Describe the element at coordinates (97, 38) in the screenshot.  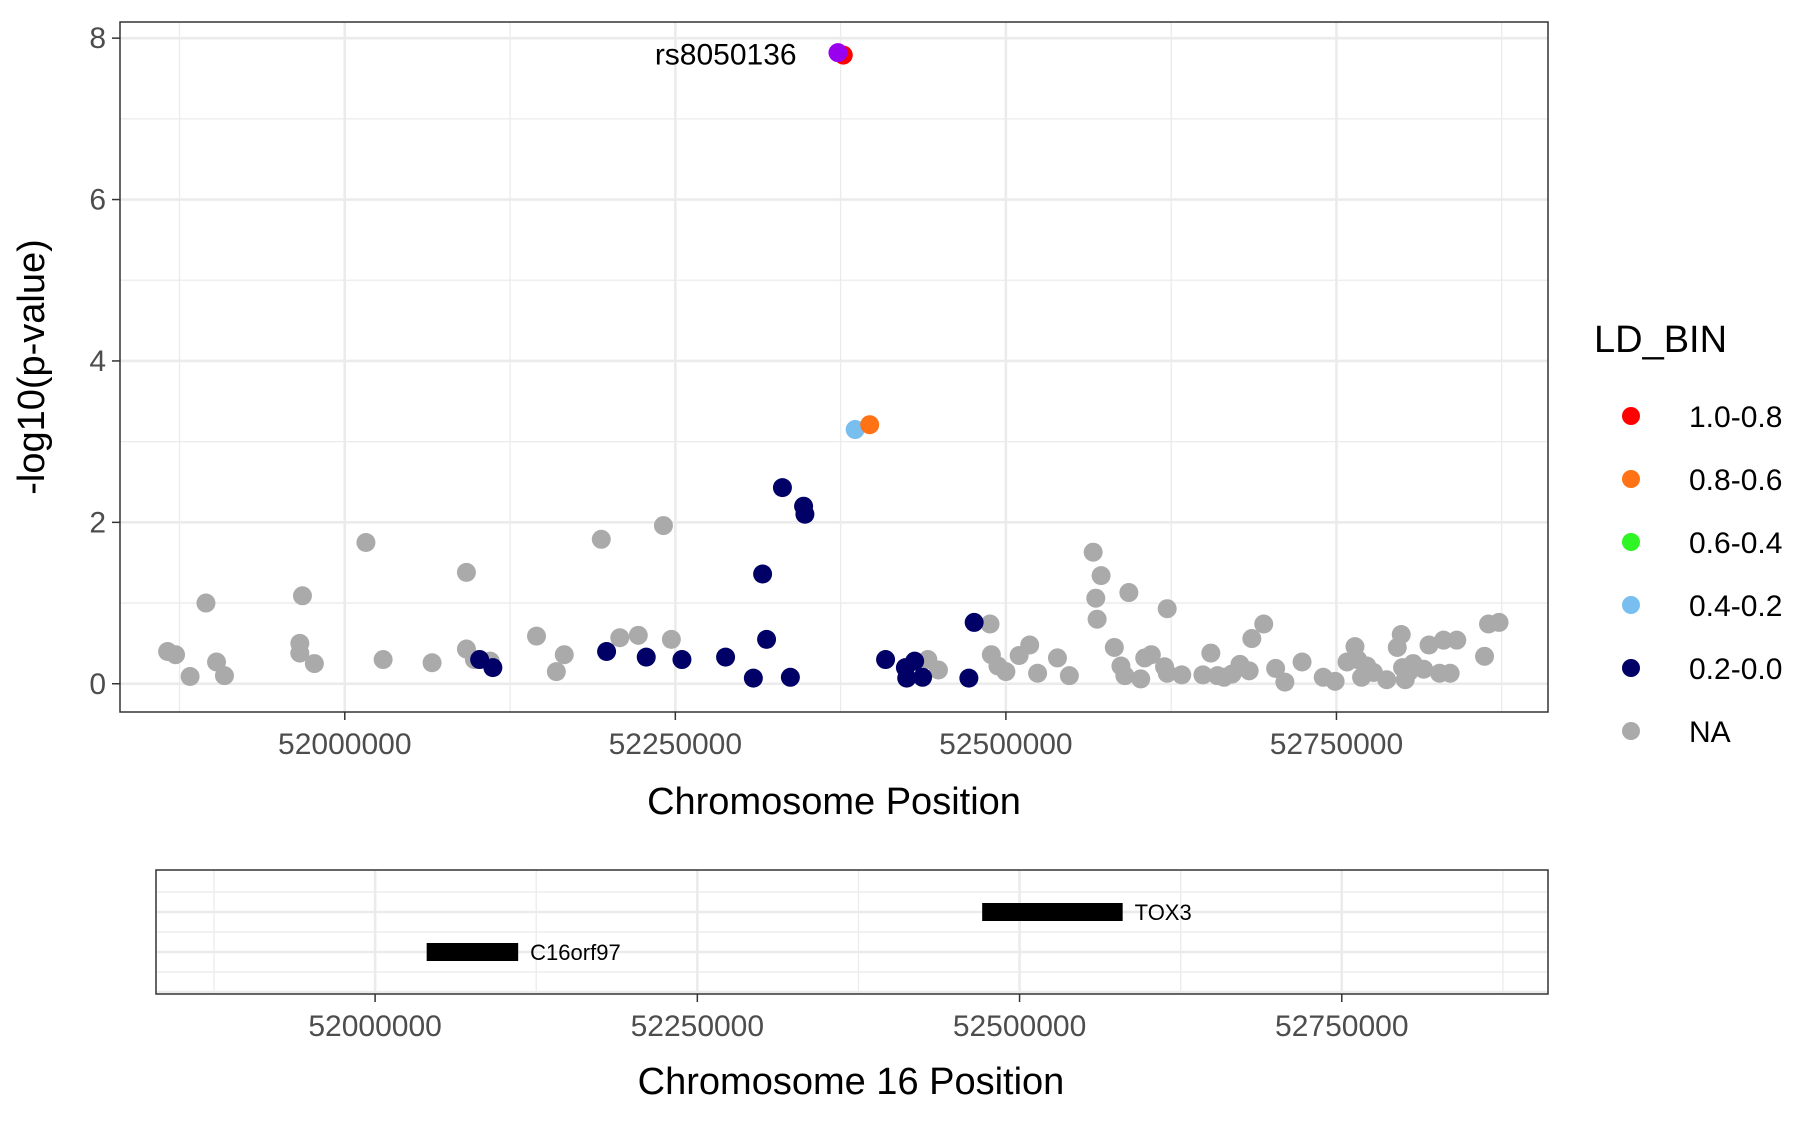
I see `y-tick-label: 8` at that location.